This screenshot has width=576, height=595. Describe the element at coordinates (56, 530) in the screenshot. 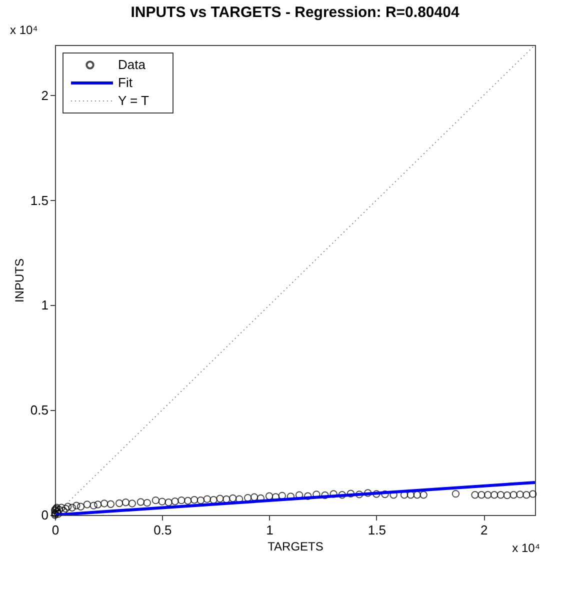

I see `x-tick-label: 0` at that location.